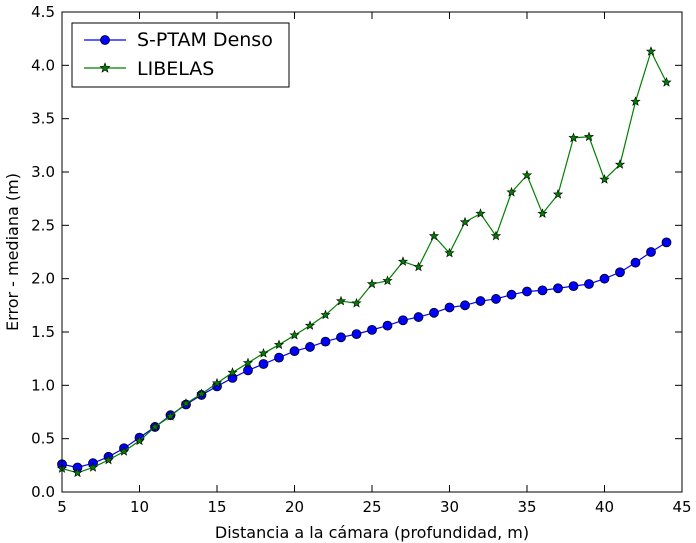  What do you see at coordinates (43, 439) in the screenshot?
I see `y-tick-label: 0.5` at bounding box center [43, 439].